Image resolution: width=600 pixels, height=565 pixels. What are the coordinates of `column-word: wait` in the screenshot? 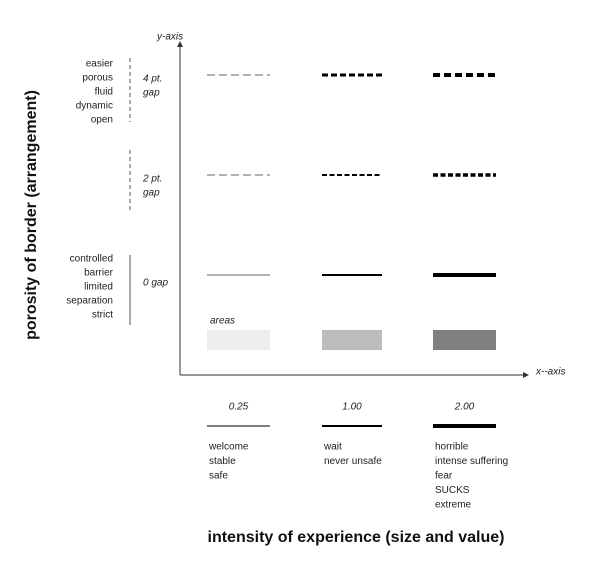 It's located at (332, 447).